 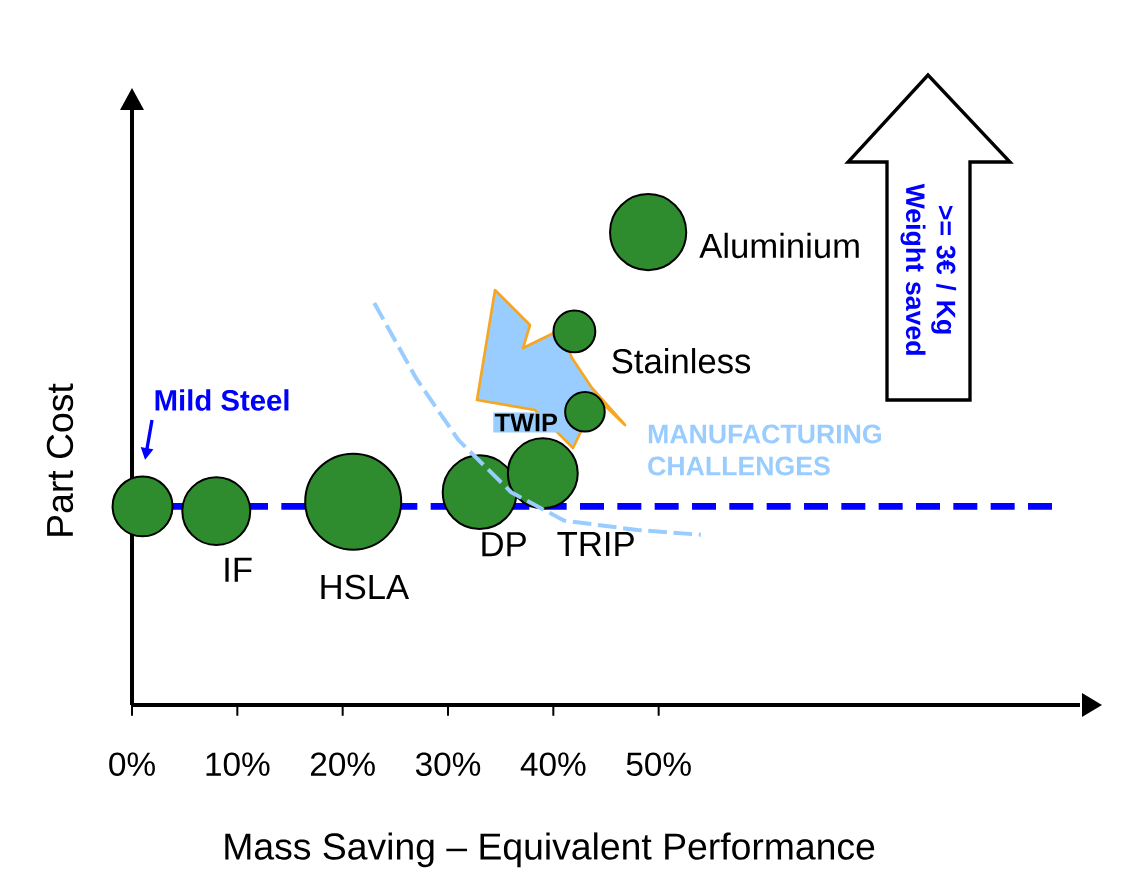 I want to click on x-tick-label: 40%, so click(x=553, y=764).